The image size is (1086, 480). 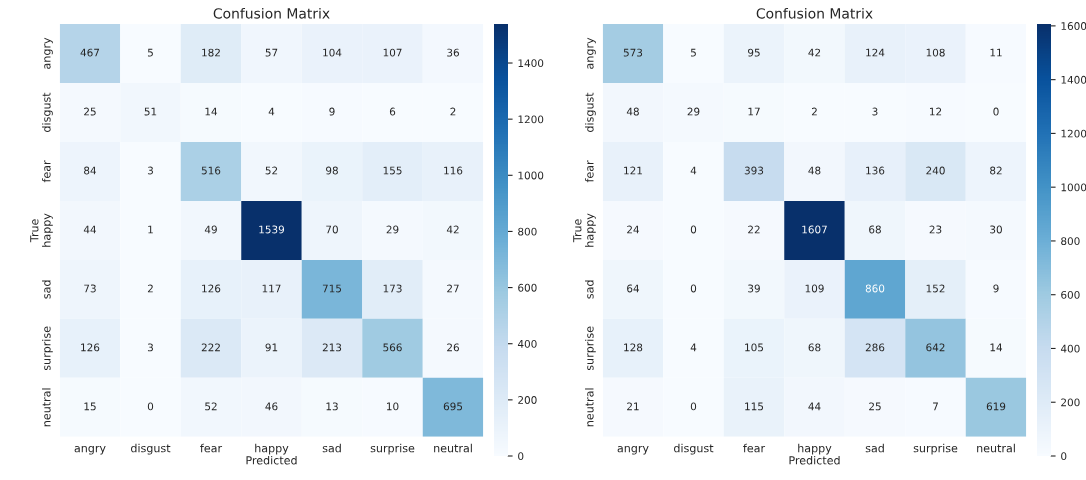 I want to click on data-label: 222, so click(x=210, y=347).